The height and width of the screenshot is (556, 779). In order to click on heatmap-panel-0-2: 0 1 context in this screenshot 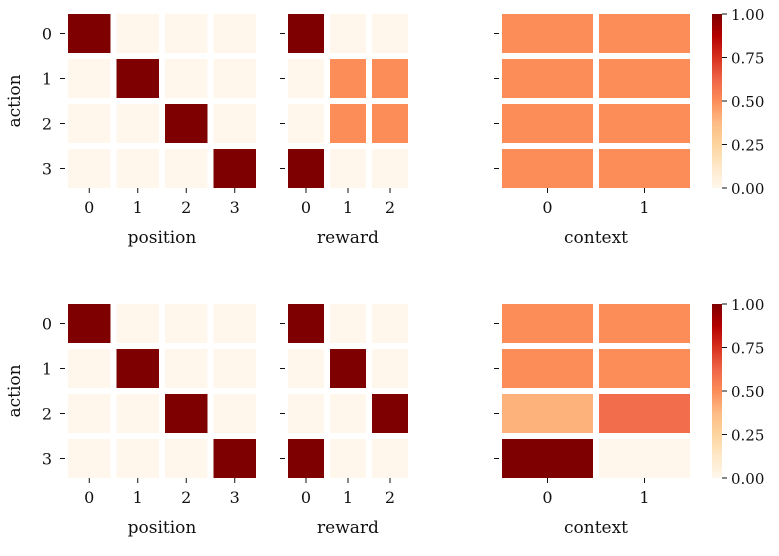, I will do `click(592, 131)`.